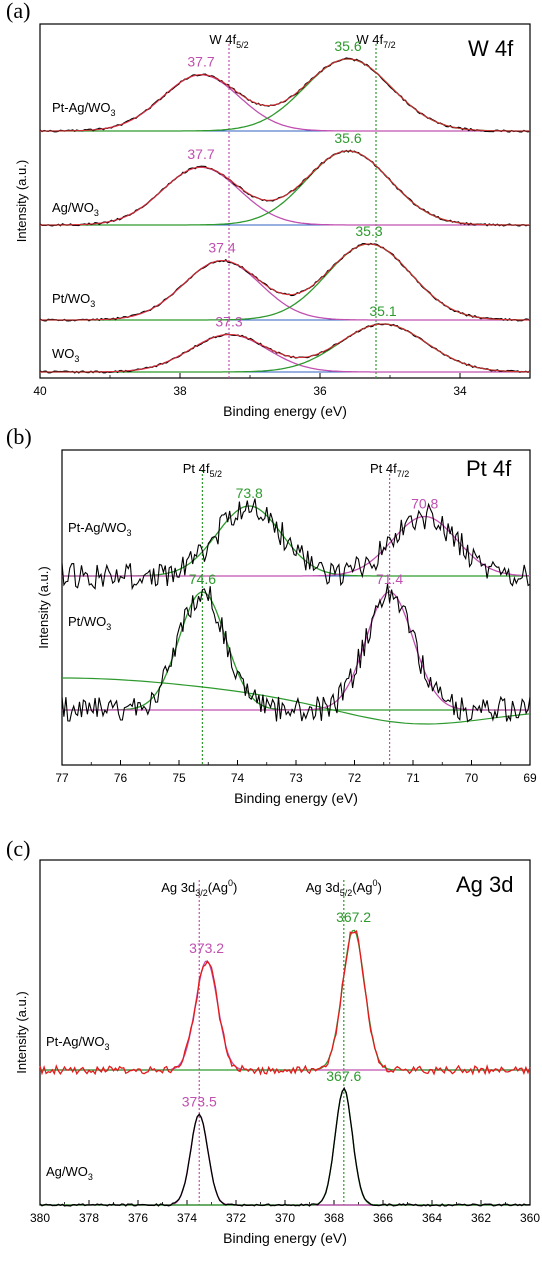 The width and height of the screenshot is (542, 1279). Describe the element at coordinates (320, 391) in the screenshot. I see `x-tick-label: 36` at that location.